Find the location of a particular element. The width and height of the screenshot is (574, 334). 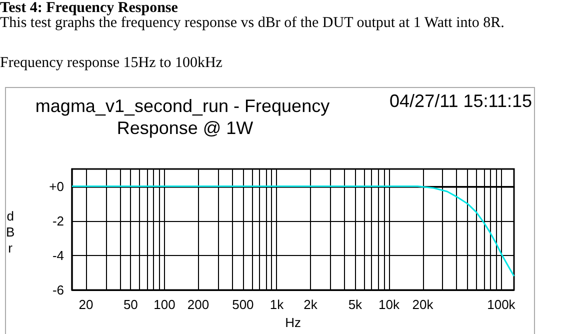

text: Frequency response 15Hz to 100kHz is located at coordinates (111, 63).